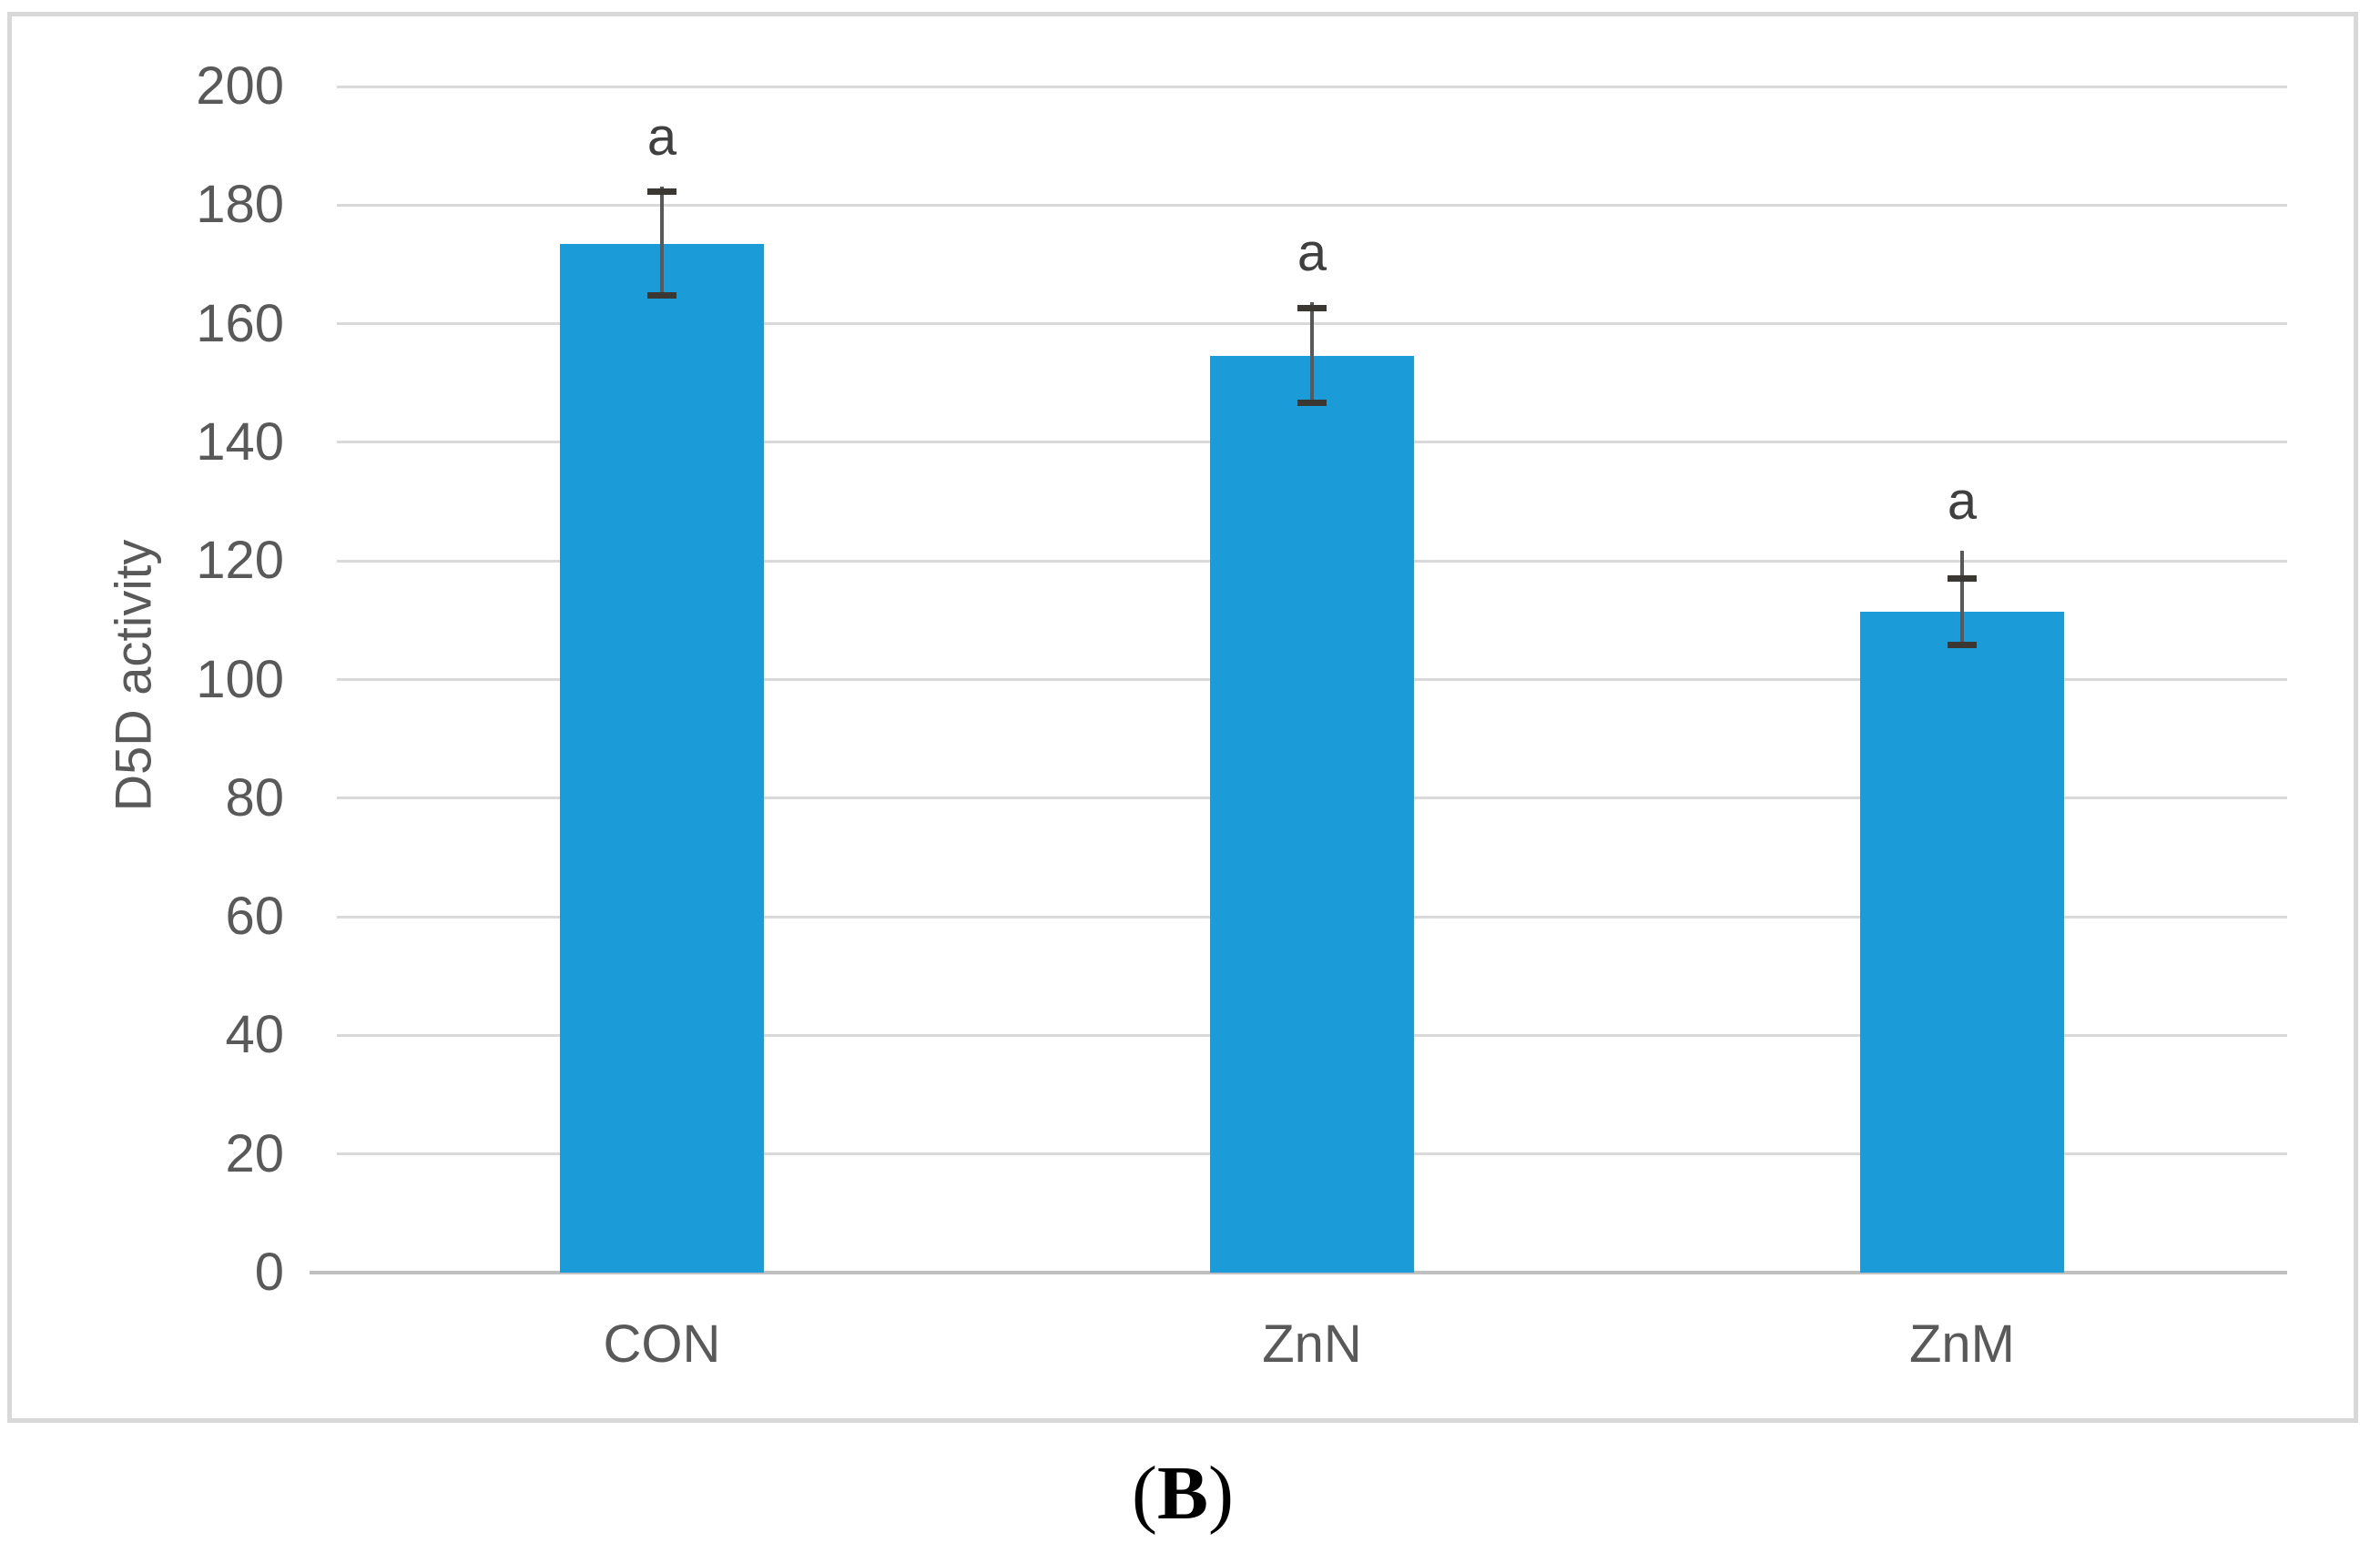  What do you see at coordinates (240, 205) in the screenshot?
I see `y-axis-tick-label: 180` at bounding box center [240, 205].